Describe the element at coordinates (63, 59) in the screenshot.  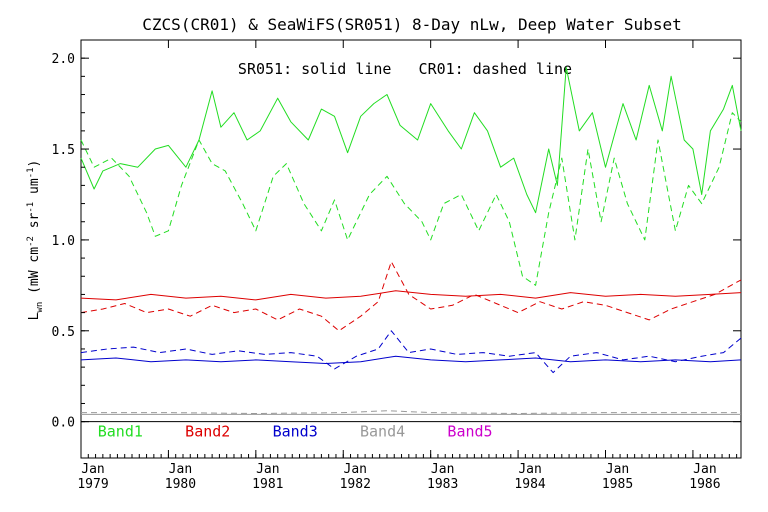
I see `y-tick-label: 2.0` at that location.